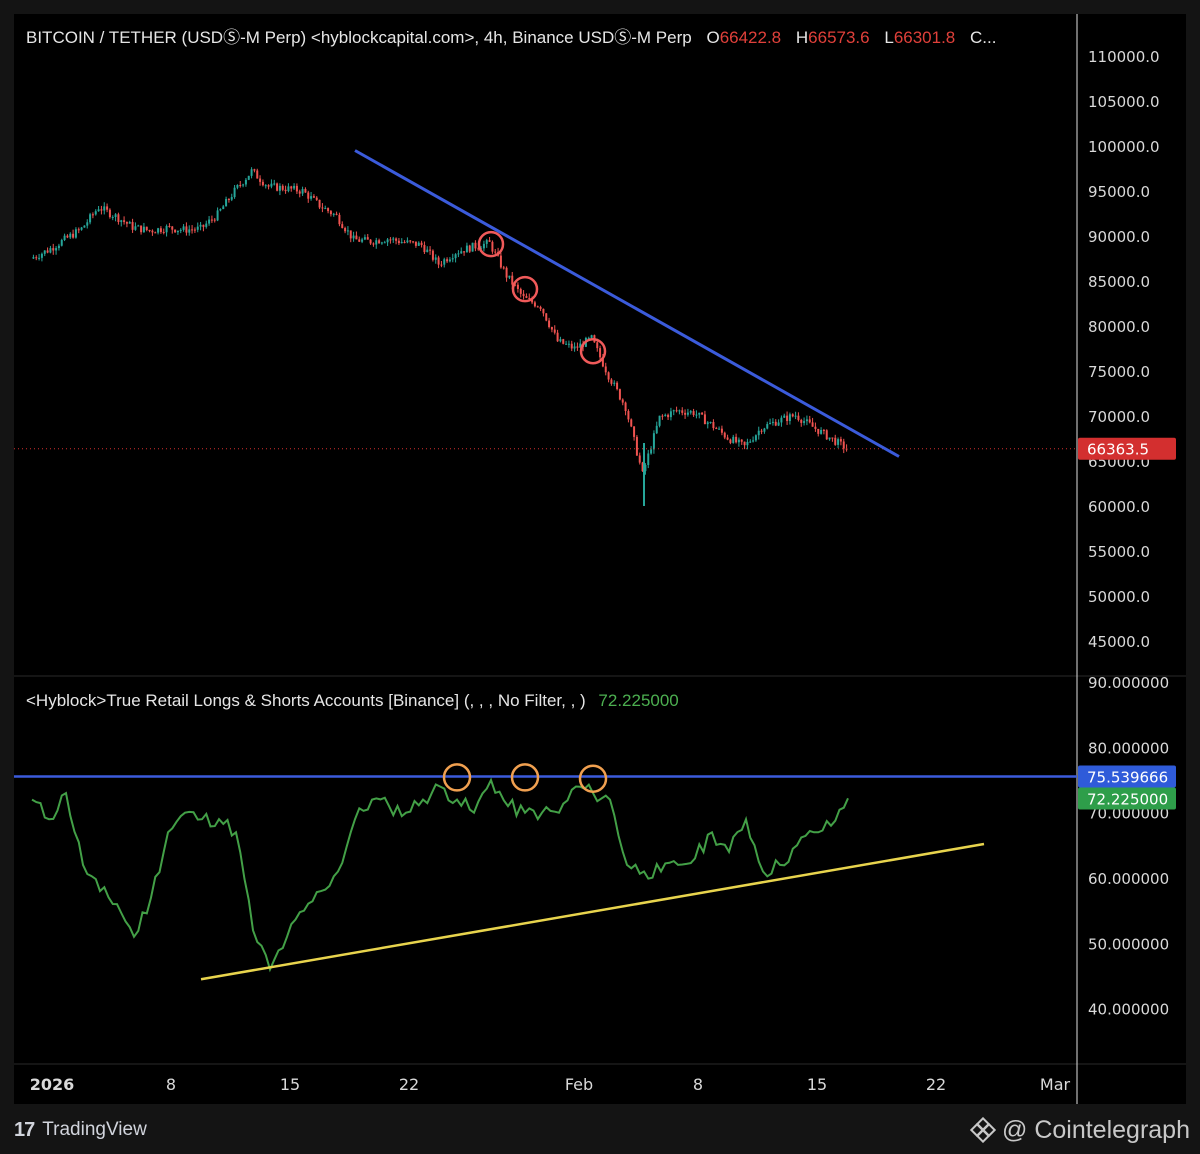 The image size is (1200, 1154). Describe the element at coordinates (802, 37) in the screenshot. I see `high-label: H` at that location.